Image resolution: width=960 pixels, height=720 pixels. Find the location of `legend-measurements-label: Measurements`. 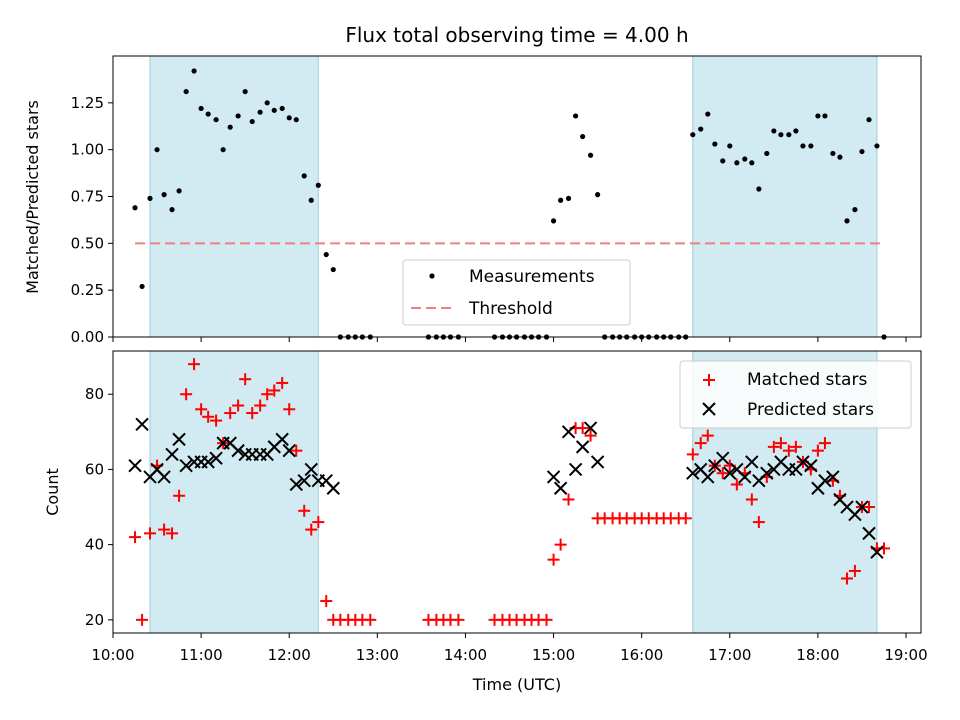

legend-measurements-label: Measurements is located at coordinates (532, 277).